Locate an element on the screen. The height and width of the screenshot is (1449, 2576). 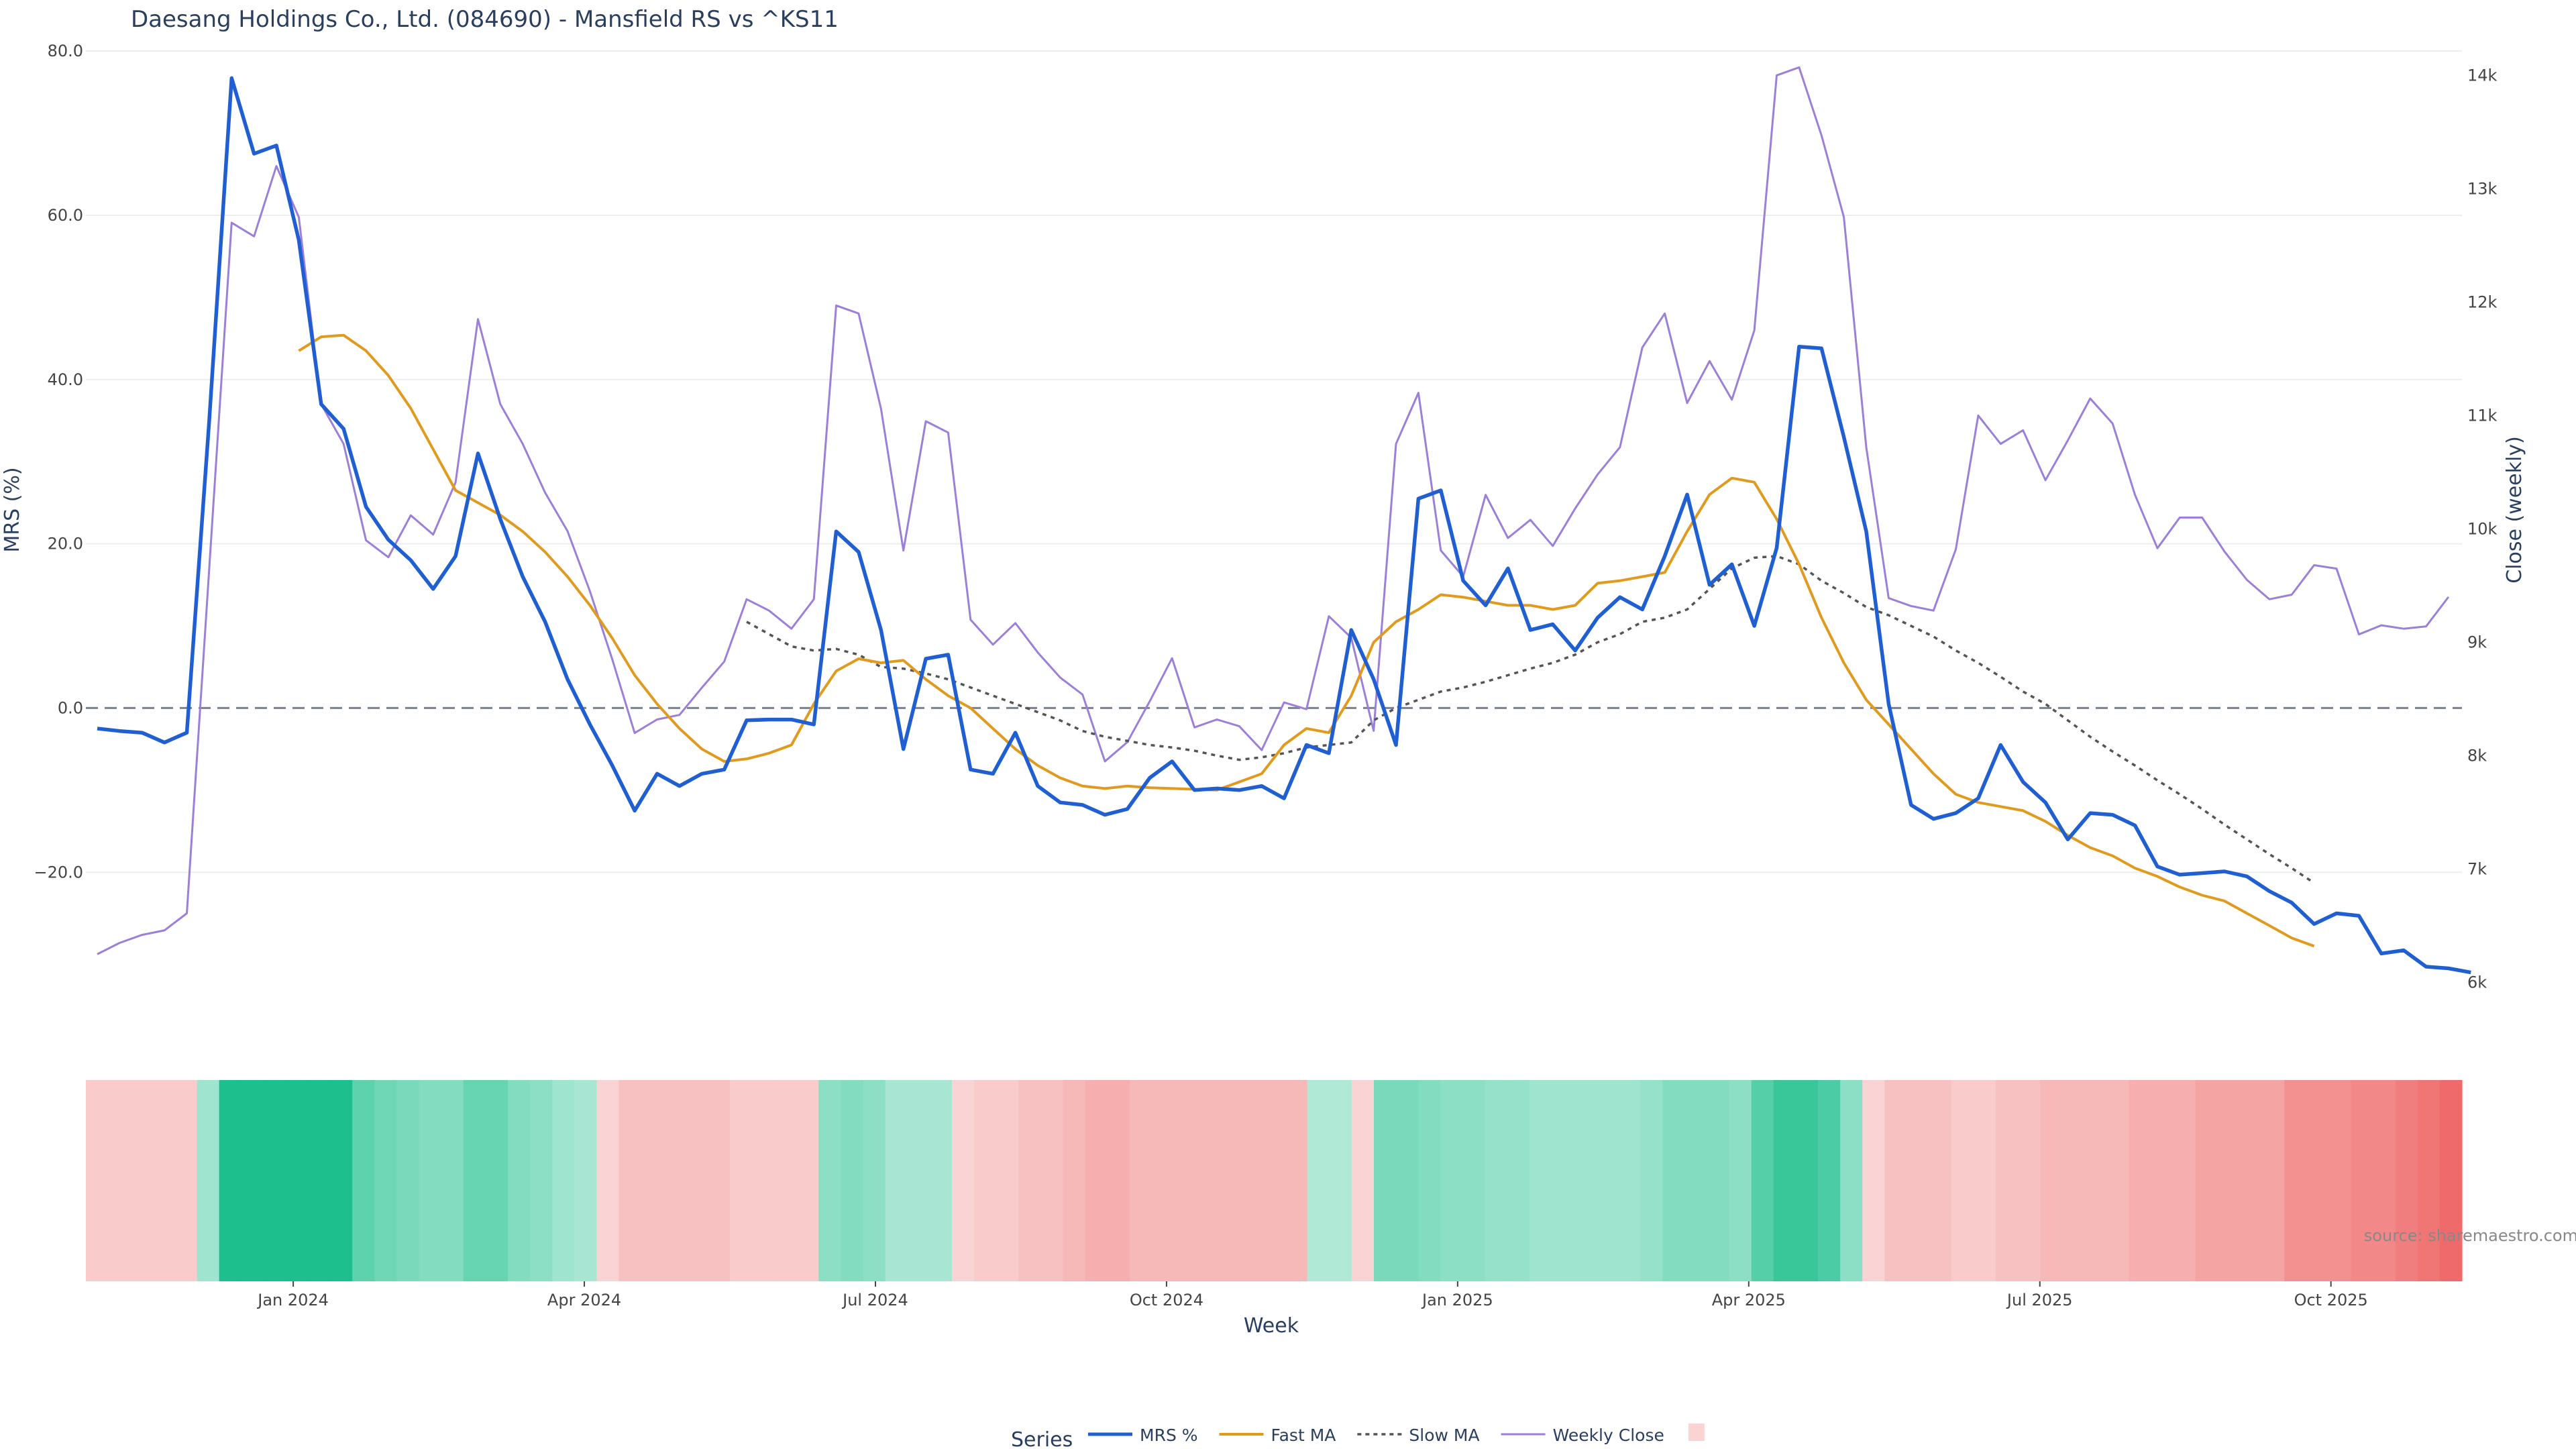
y-axis-title: MRS (%) is located at coordinates (12, 509).